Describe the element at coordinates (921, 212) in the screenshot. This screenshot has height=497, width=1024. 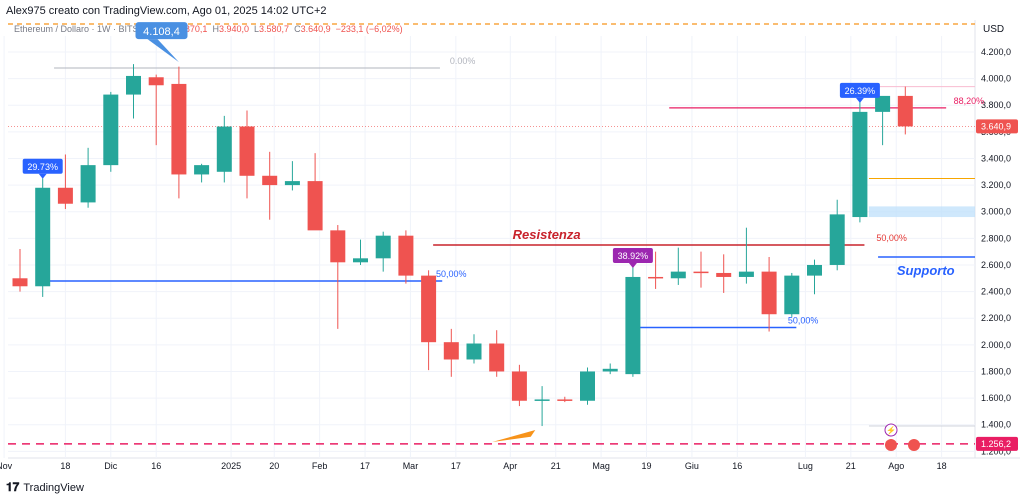
I see `blue-zone` at that location.